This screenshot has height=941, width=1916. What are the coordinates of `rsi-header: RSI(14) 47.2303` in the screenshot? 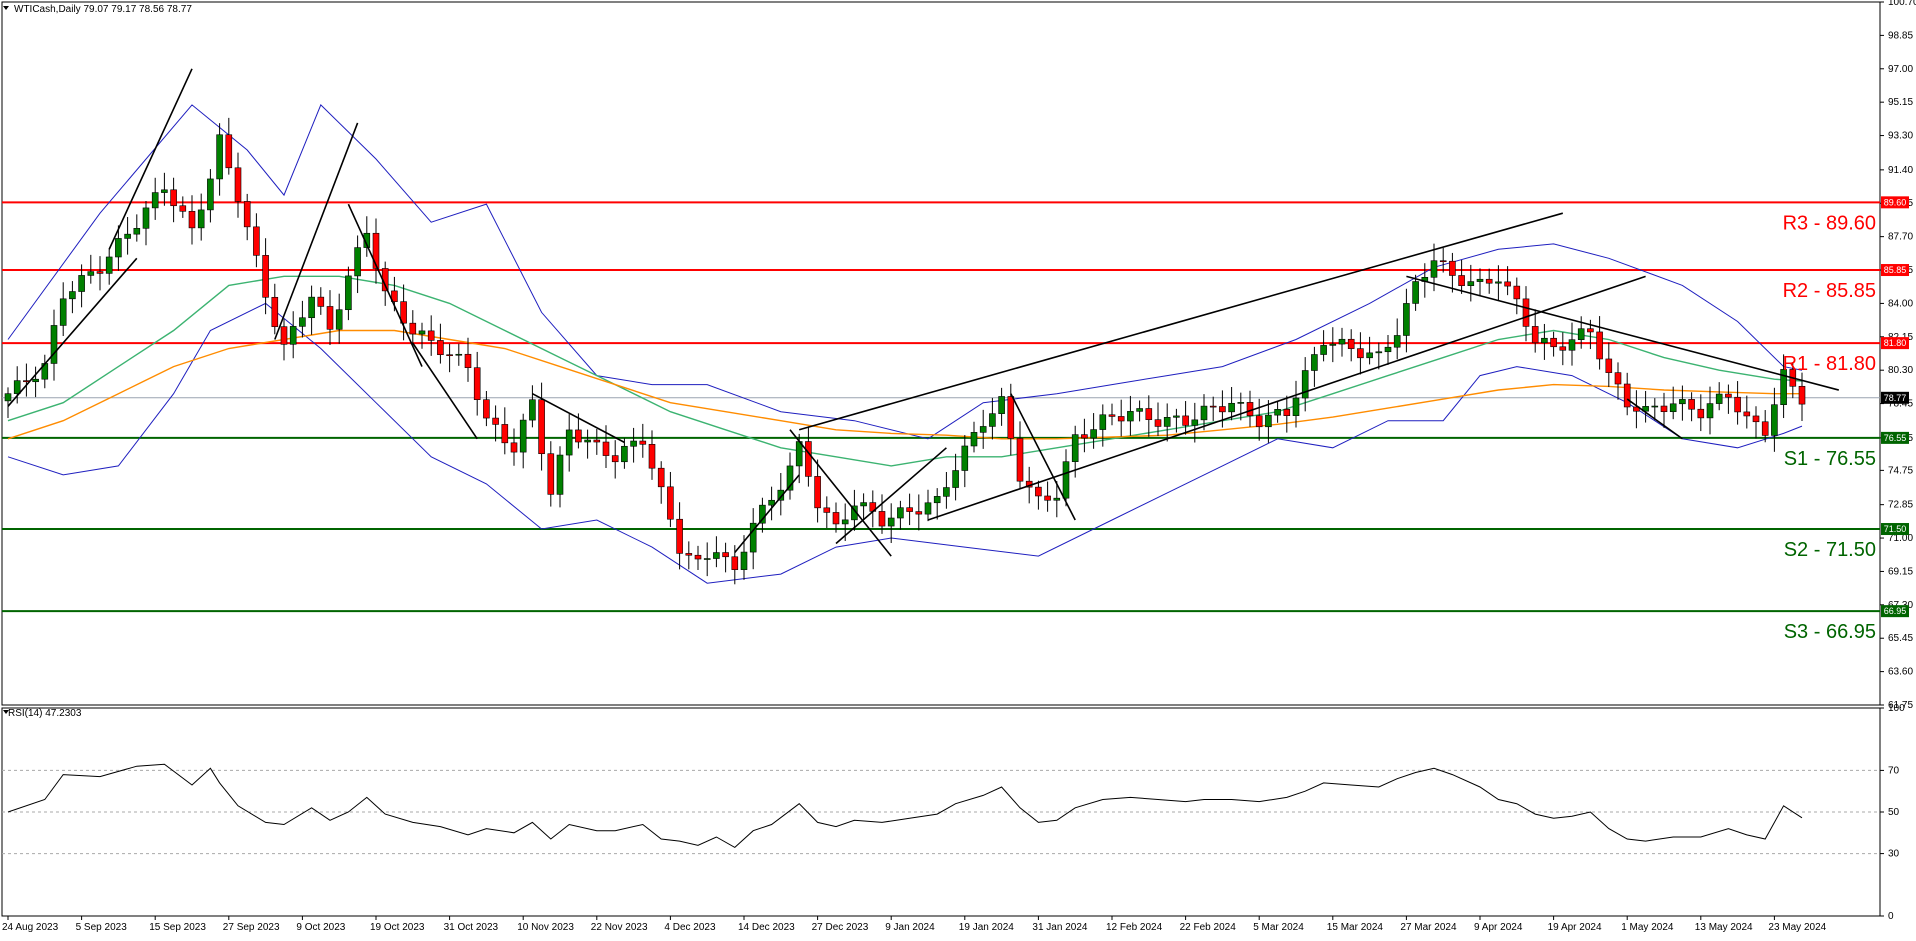 It's located at (45, 713).